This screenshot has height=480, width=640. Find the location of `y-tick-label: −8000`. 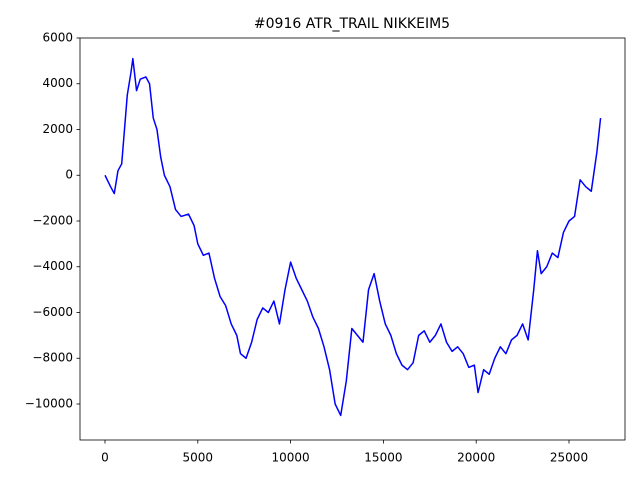

y-tick-label: −8000 is located at coordinates (52, 358).